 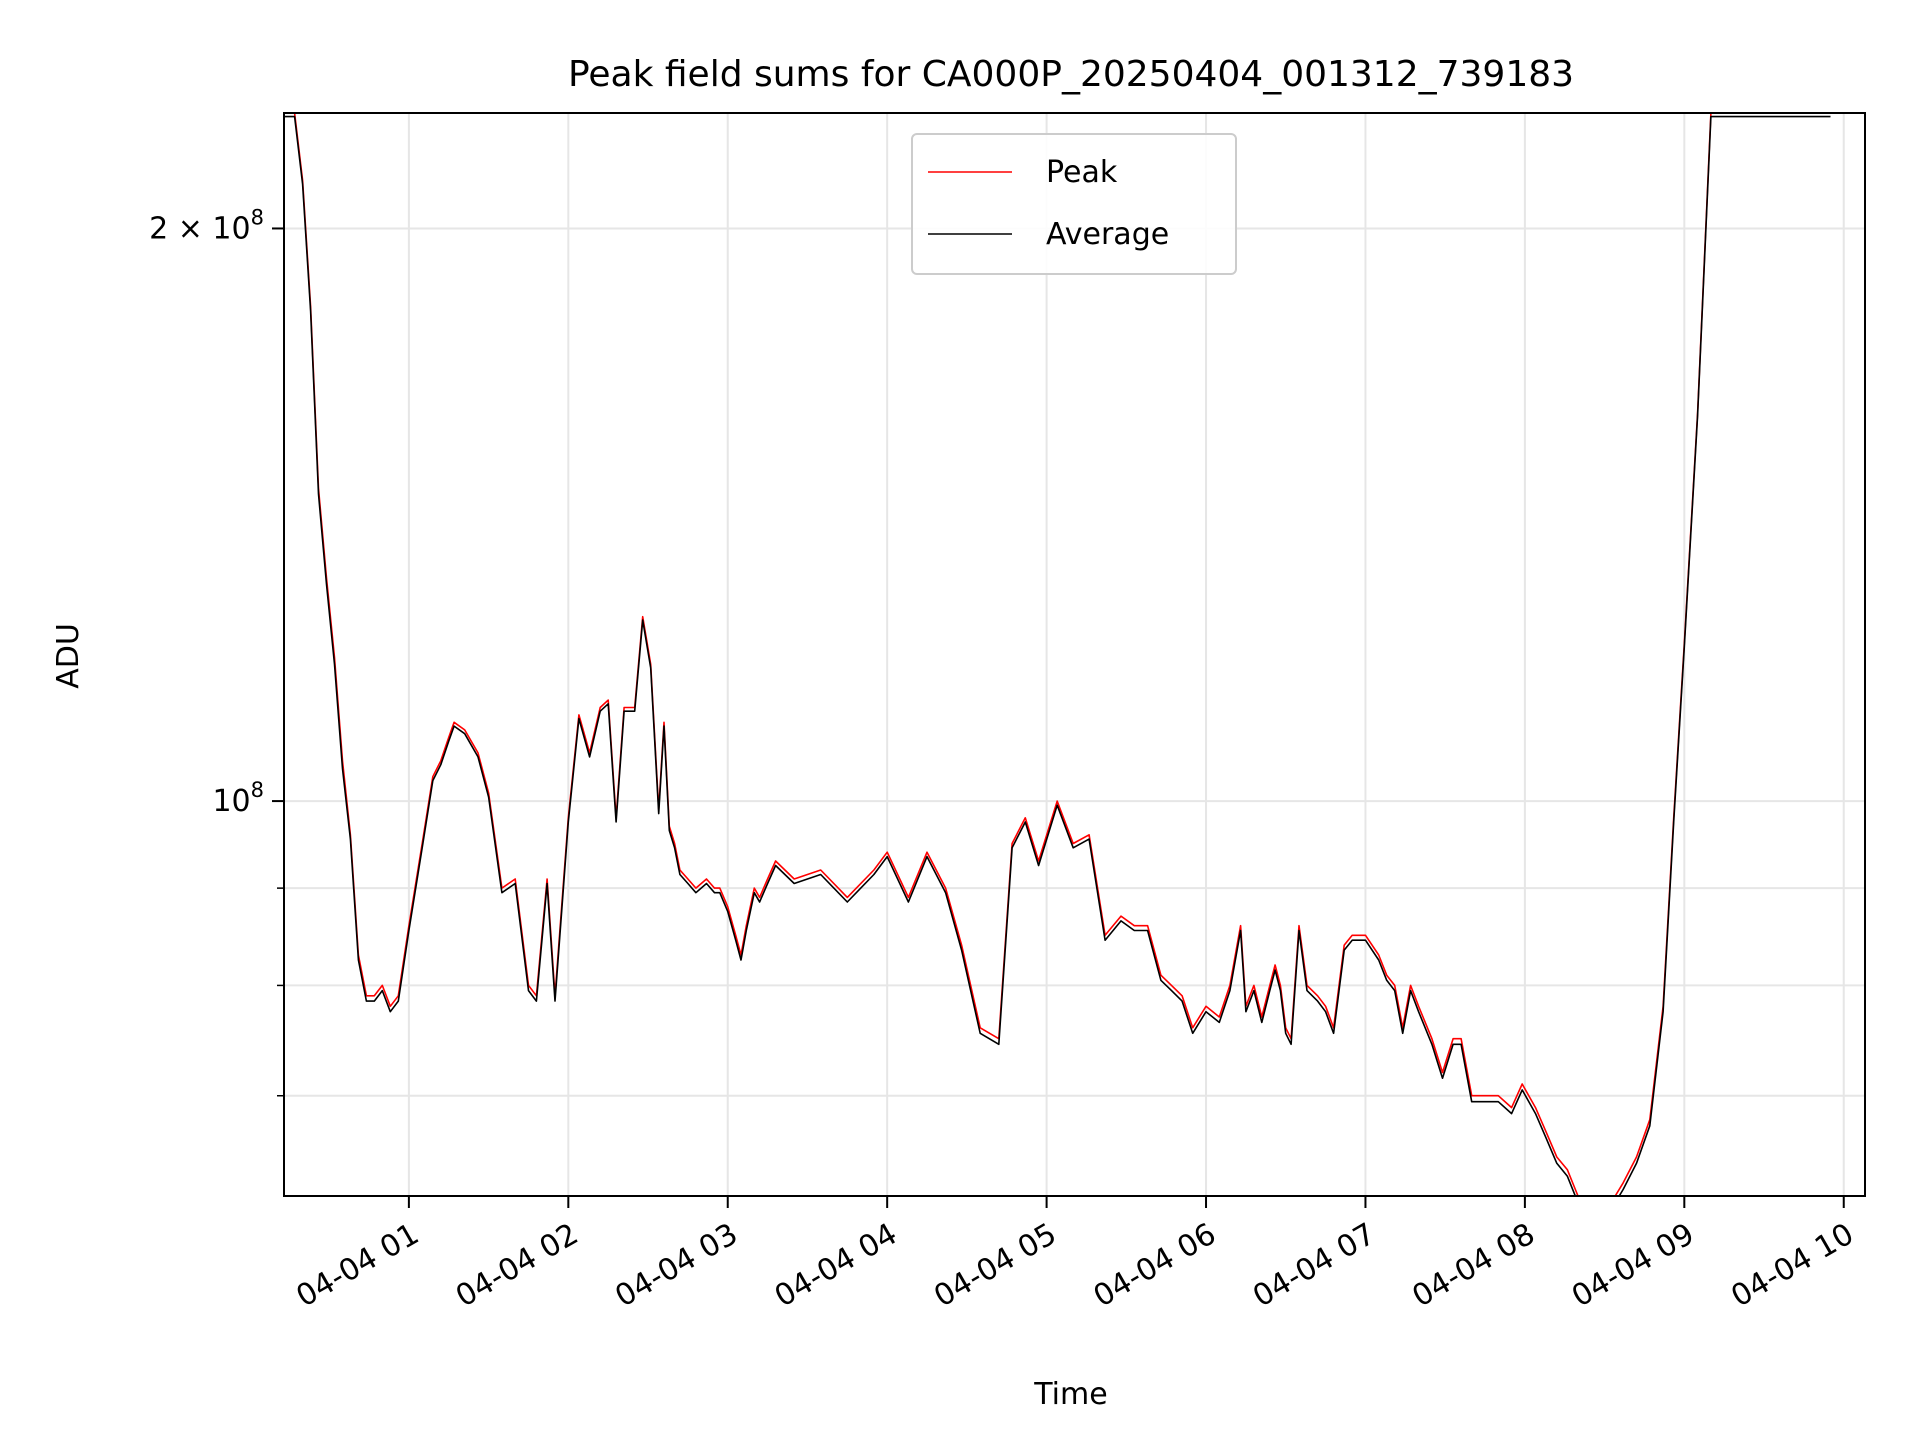 I want to click on x-axis-label: Time, so click(x=1070, y=1394).